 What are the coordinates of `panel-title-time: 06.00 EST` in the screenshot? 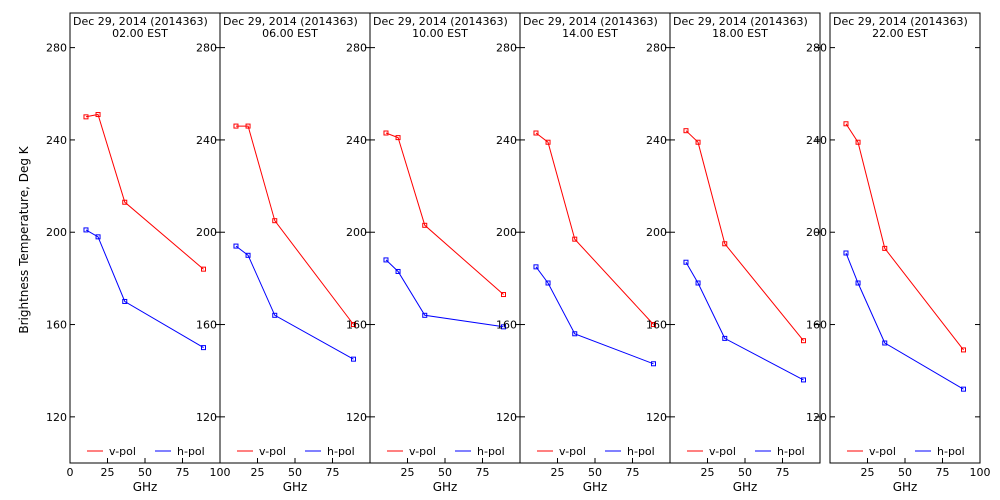 It's located at (290, 33).